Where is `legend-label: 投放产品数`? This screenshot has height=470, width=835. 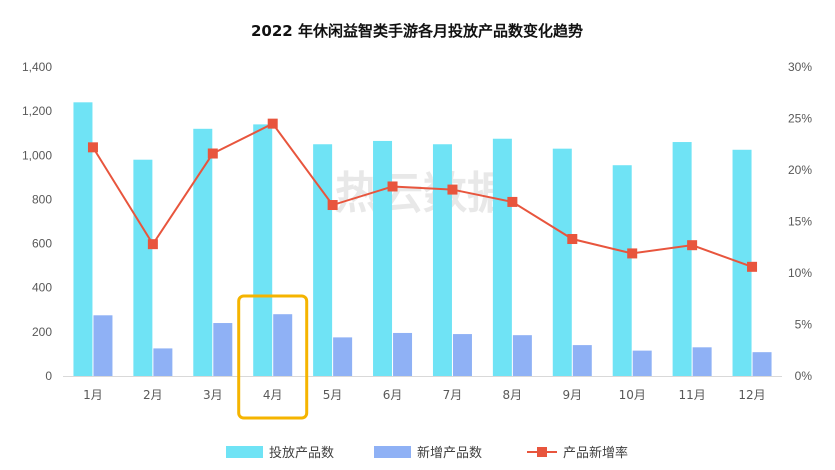
legend-label: 投放产品数 is located at coordinates (301, 453).